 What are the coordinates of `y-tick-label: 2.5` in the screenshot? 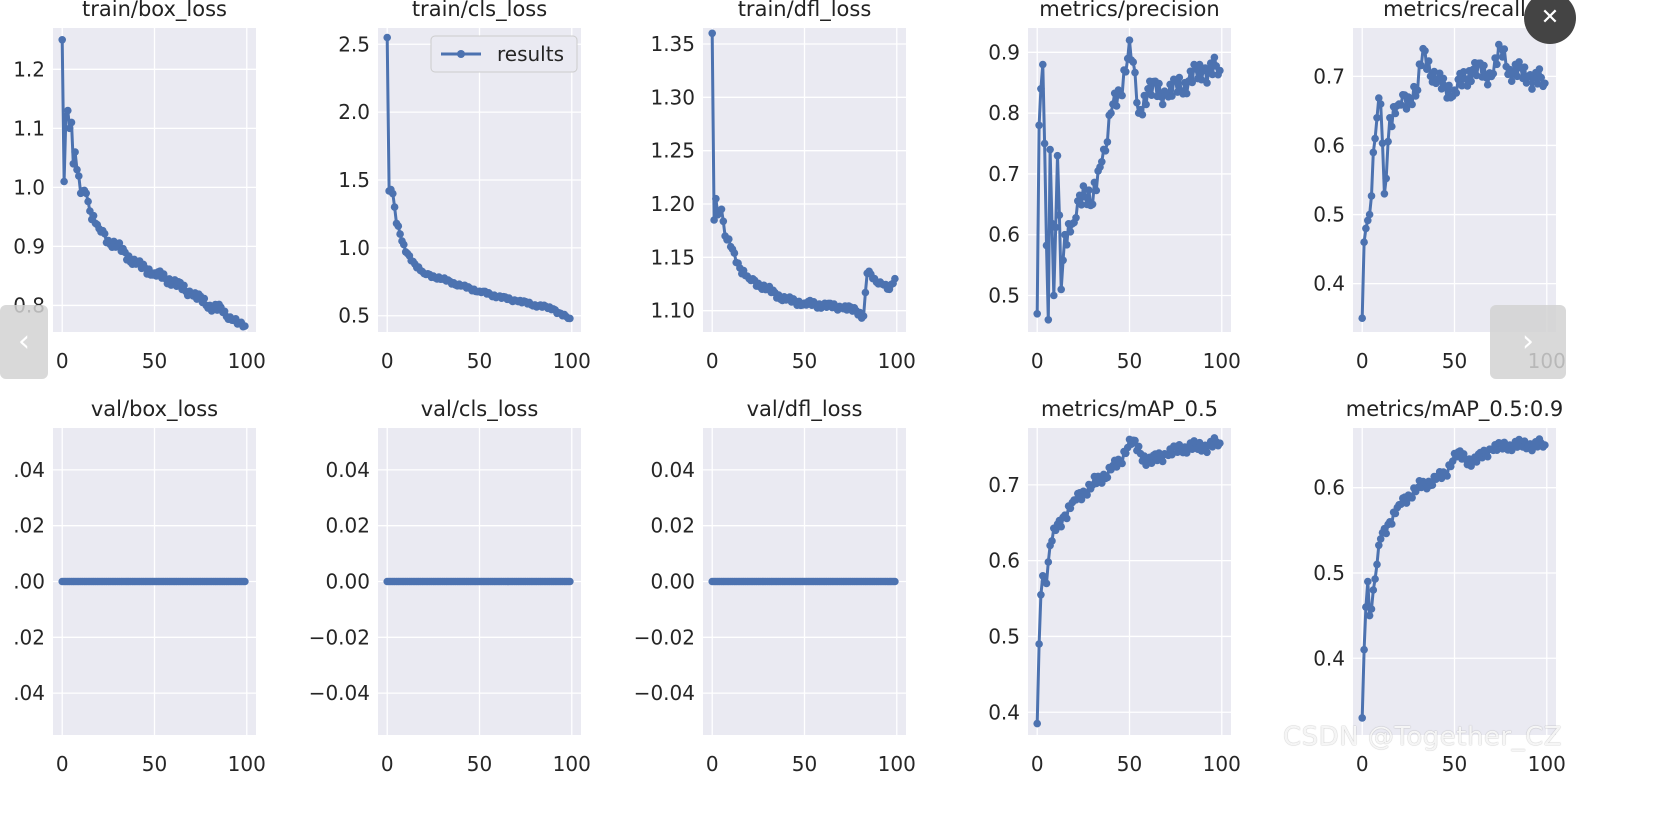 It's located at (354, 44).